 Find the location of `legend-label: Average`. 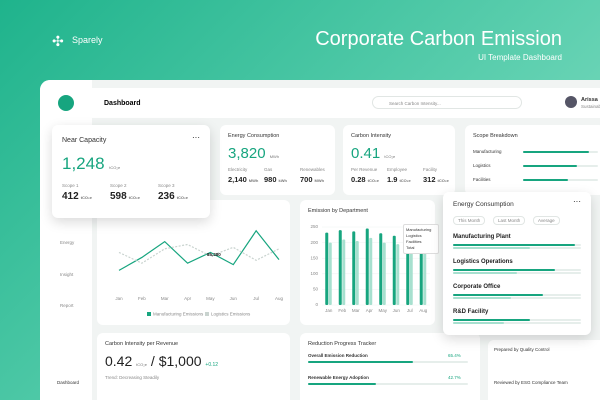

legend-label: Average is located at coordinates (546, 220).